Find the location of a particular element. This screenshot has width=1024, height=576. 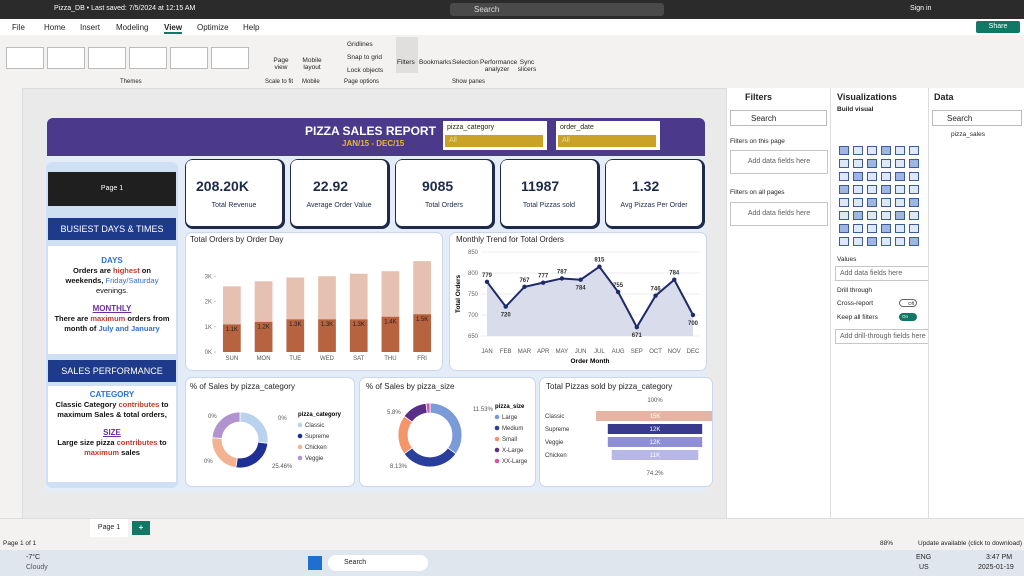

slicer: pizza_category All is located at coordinates (495, 135).